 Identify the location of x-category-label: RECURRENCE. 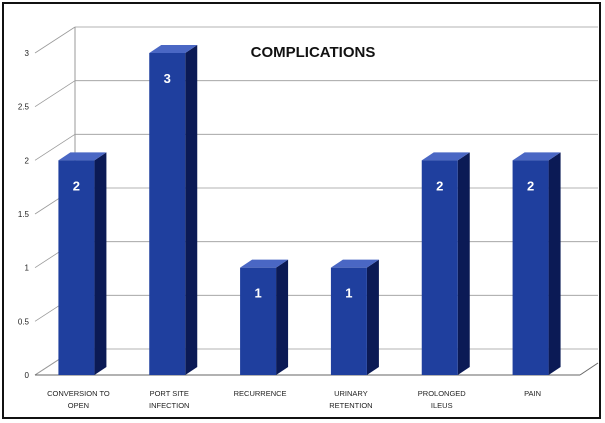
(260, 393).